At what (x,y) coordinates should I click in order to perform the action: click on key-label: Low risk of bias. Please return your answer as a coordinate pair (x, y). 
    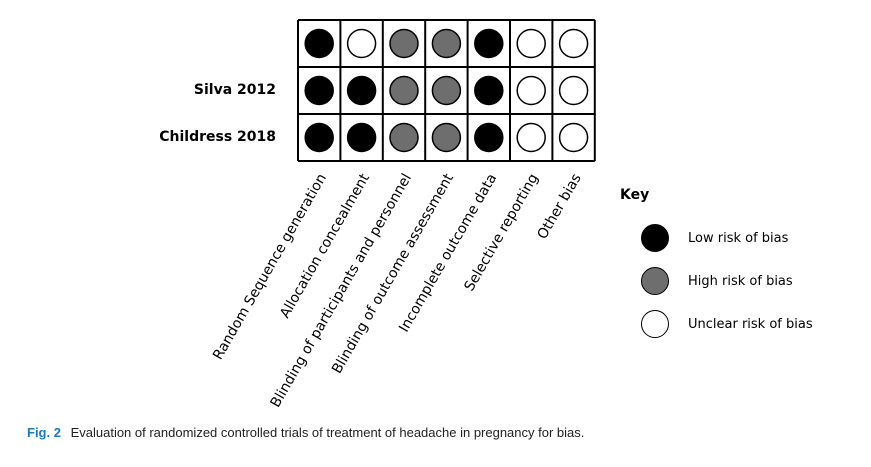
    Looking at the image, I should click on (738, 238).